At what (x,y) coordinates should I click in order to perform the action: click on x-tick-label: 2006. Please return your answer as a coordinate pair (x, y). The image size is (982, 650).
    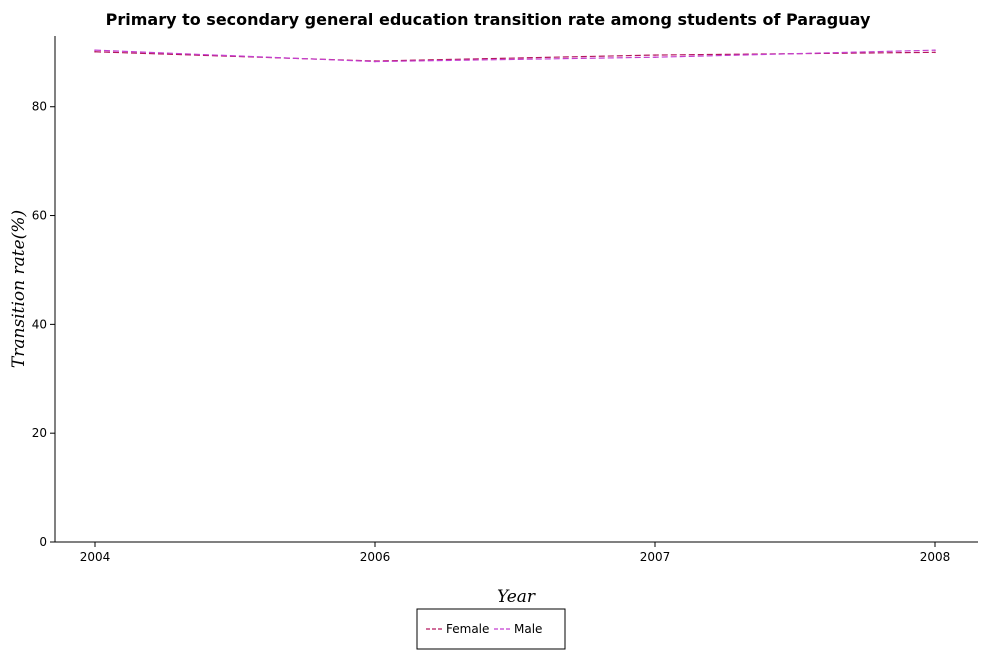
    Looking at the image, I should click on (375, 557).